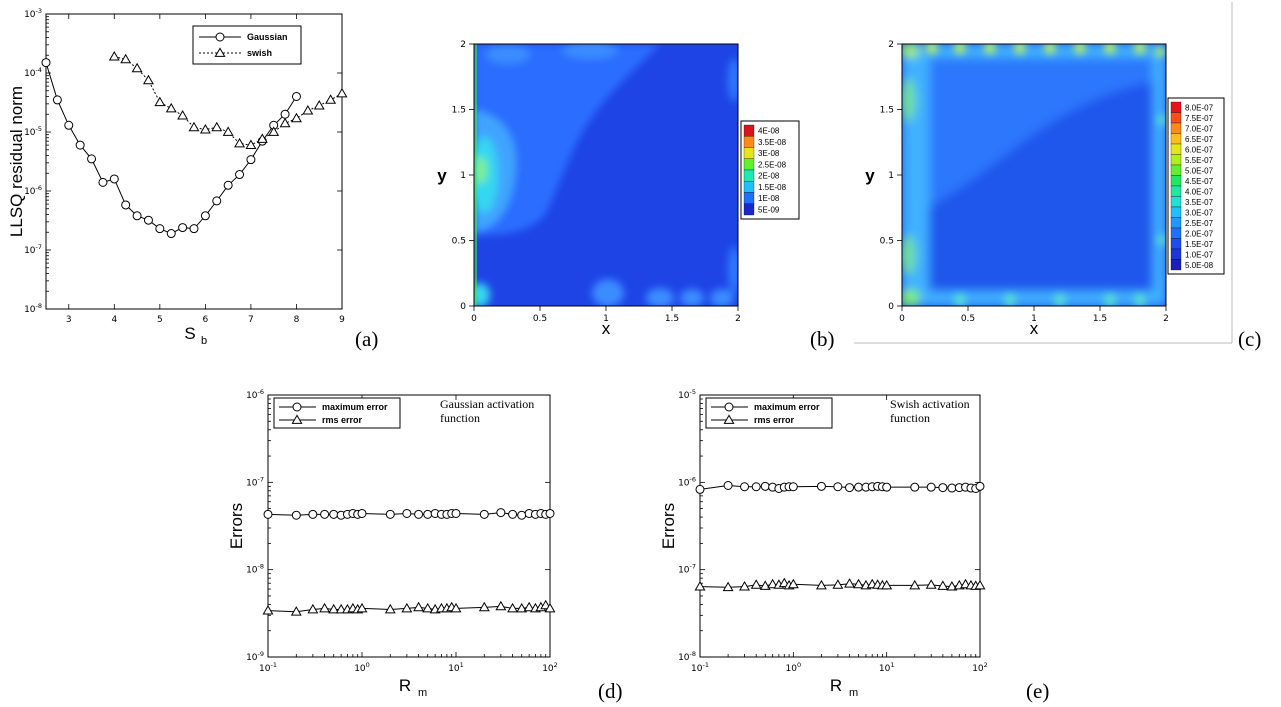  I want to click on y-tick-label: 0.5, so click(887, 242).